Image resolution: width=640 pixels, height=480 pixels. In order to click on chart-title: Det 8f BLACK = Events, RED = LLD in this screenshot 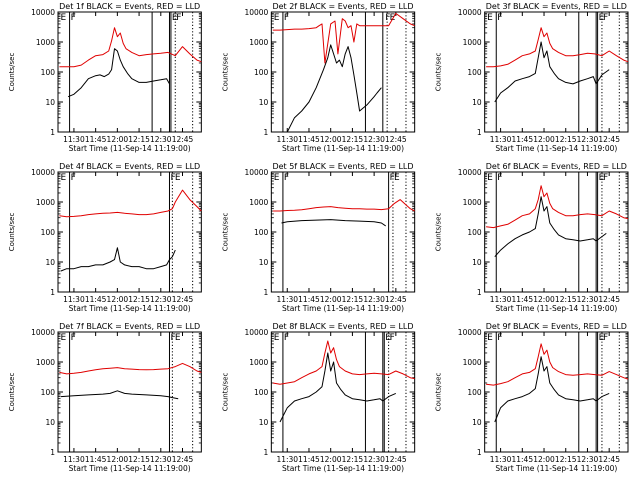, I will do `click(342, 326)`.